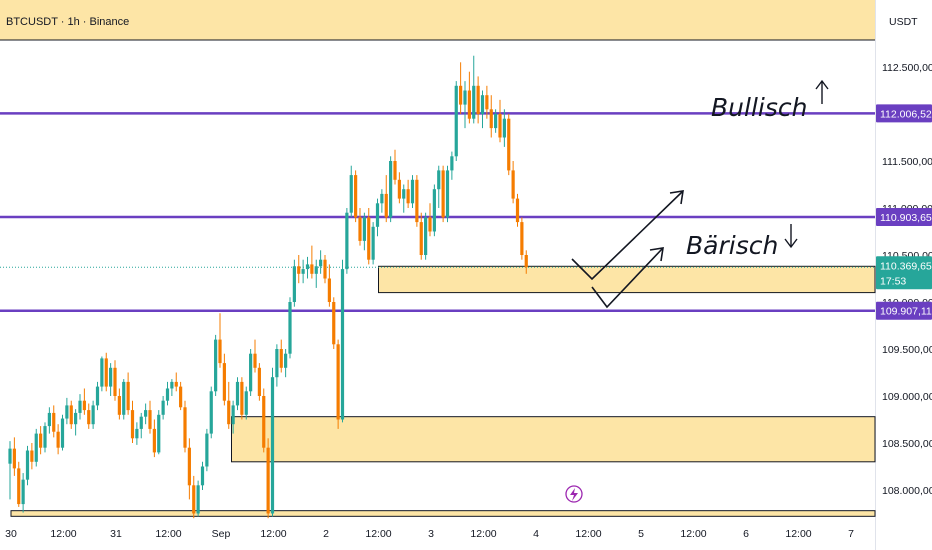 The image size is (932, 550). I want to click on level-price-tag-text: 109.907,11, so click(906, 312).